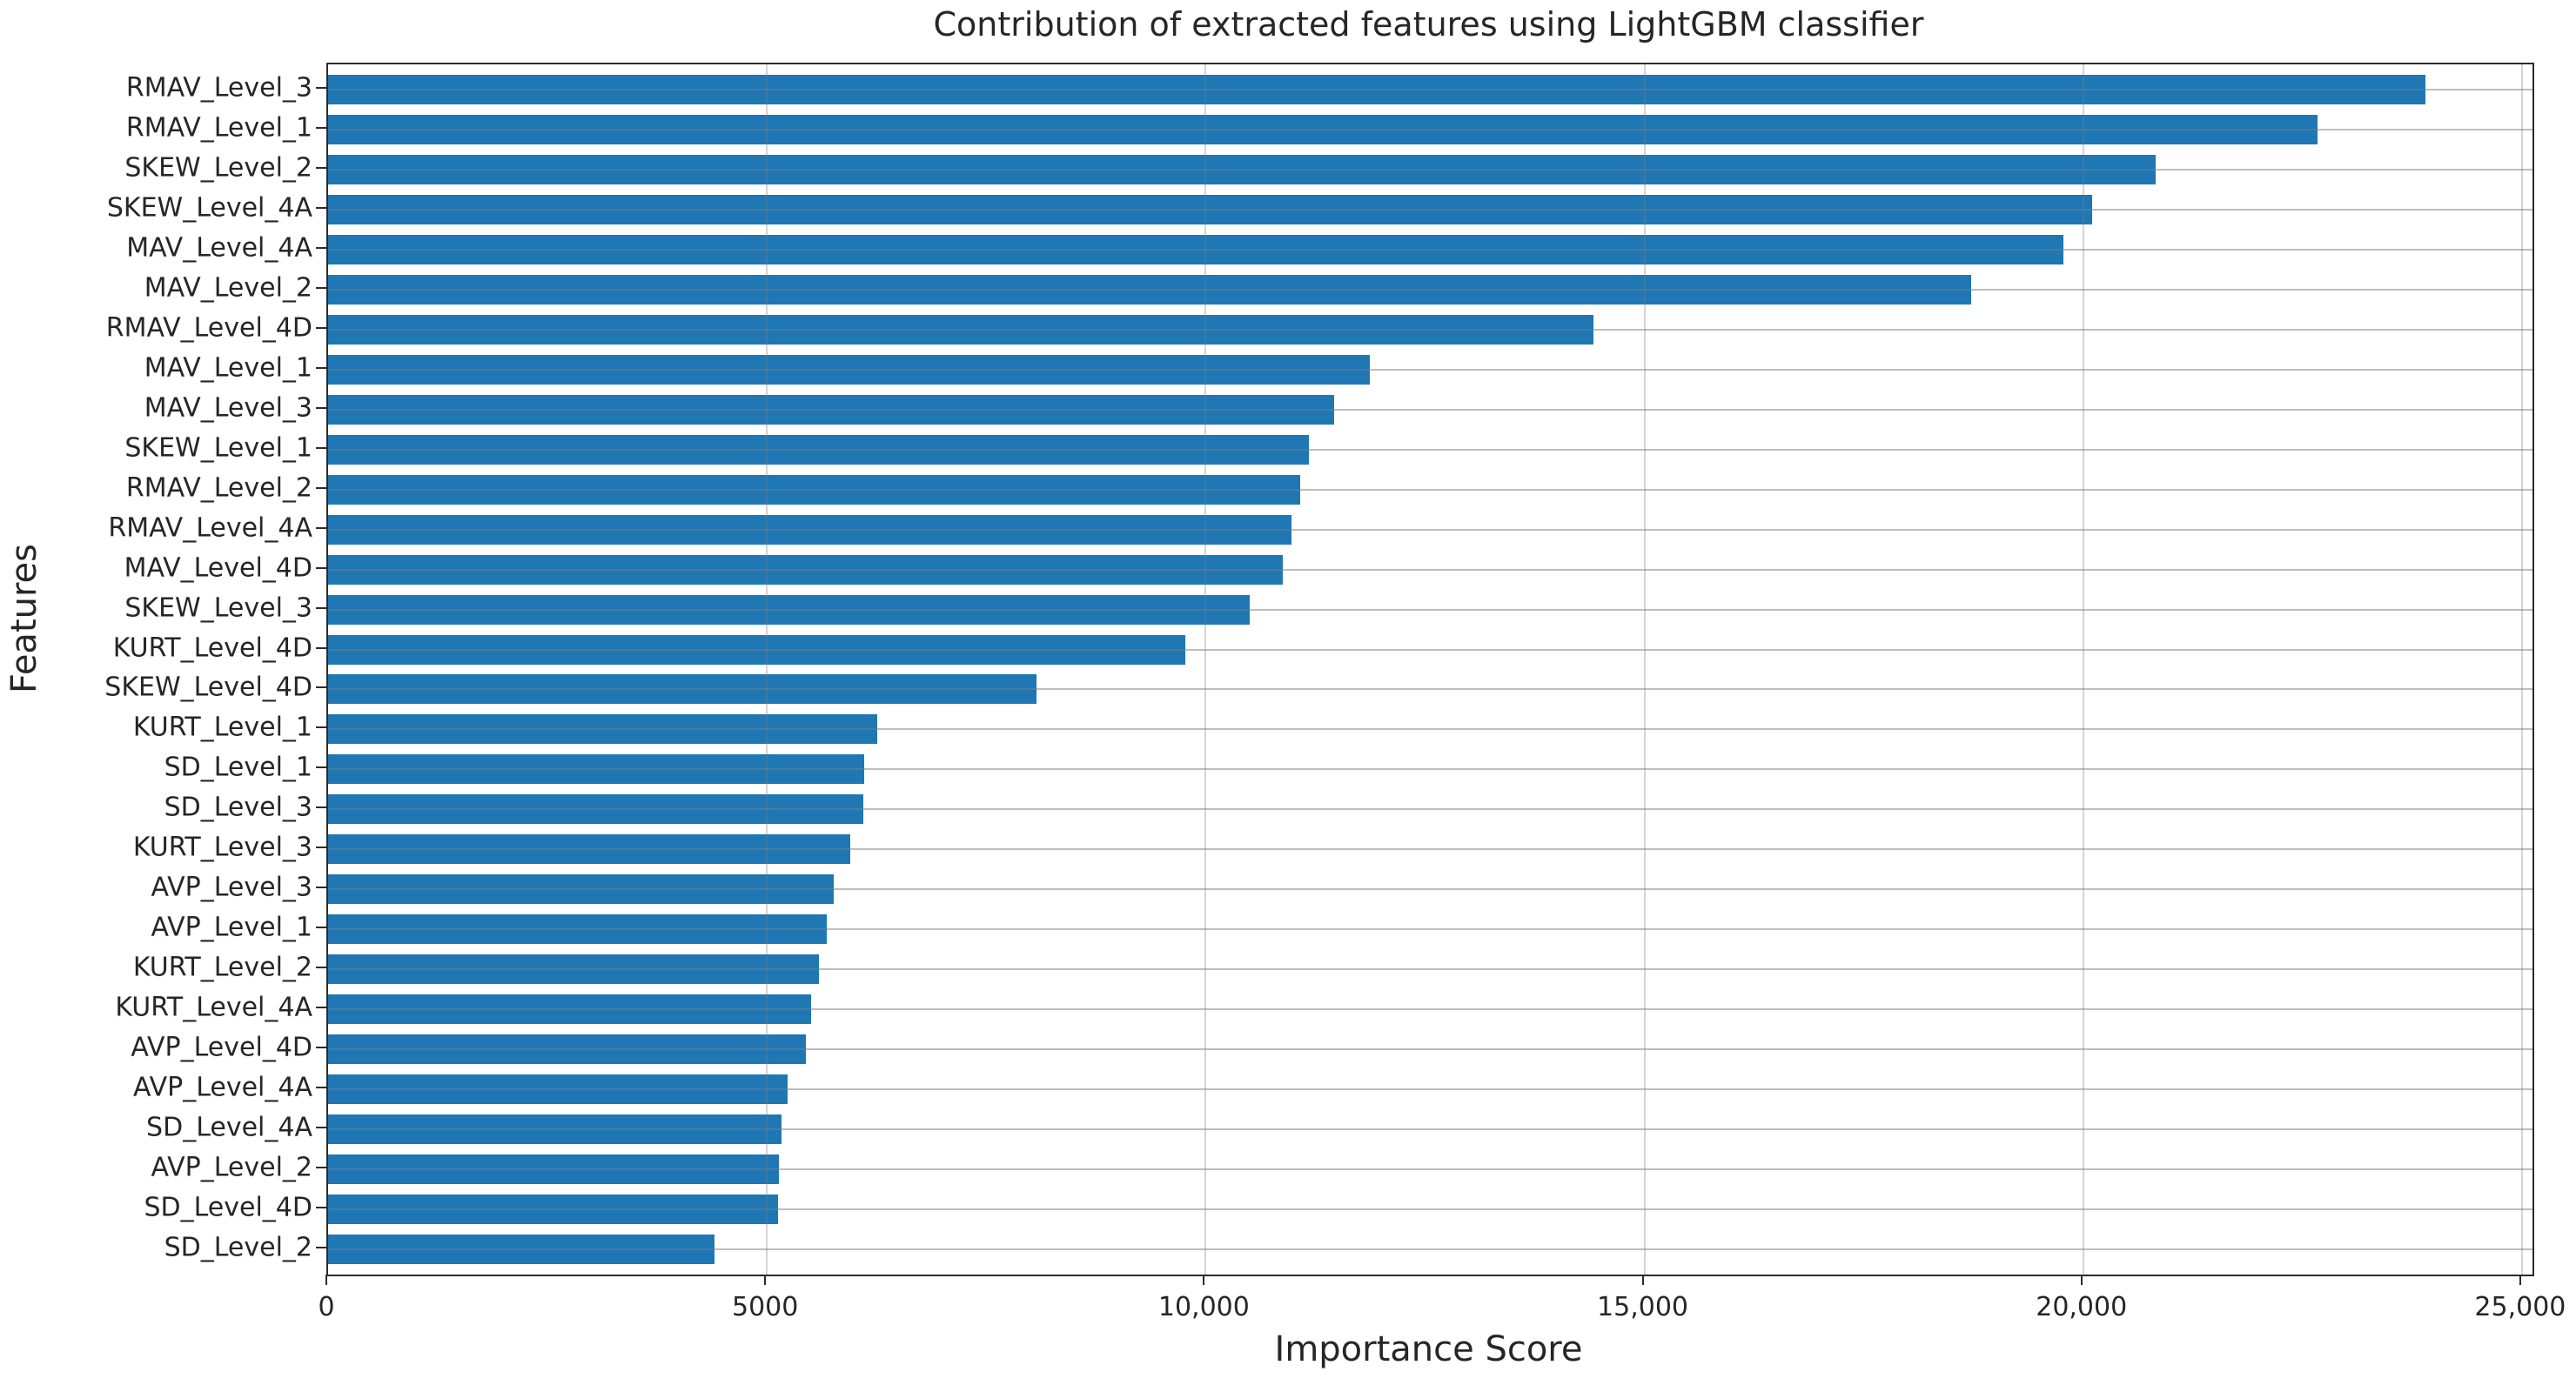 The width and height of the screenshot is (2576, 1392). Describe the element at coordinates (228, 288) in the screenshot. I see `y-tick-label: MAV_Level_2` at that location.